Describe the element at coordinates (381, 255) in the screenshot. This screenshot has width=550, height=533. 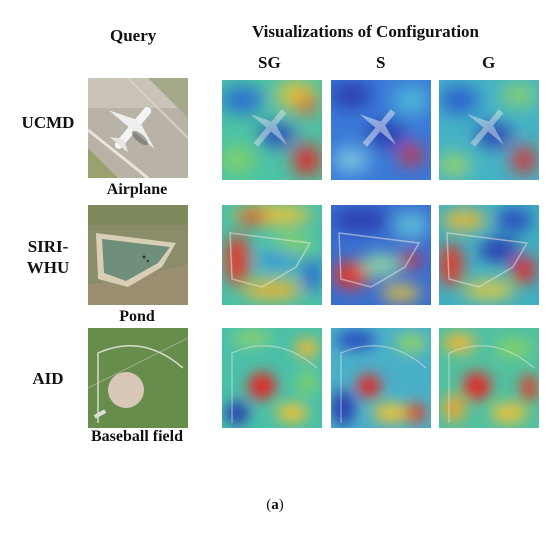
I see `heatmap-siri-whu-s` at that location.